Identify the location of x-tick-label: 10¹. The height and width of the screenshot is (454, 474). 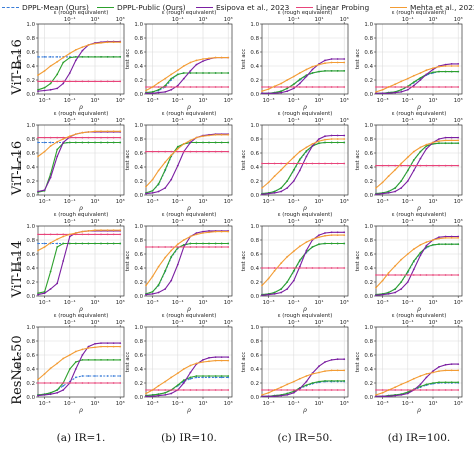
(202, 403).